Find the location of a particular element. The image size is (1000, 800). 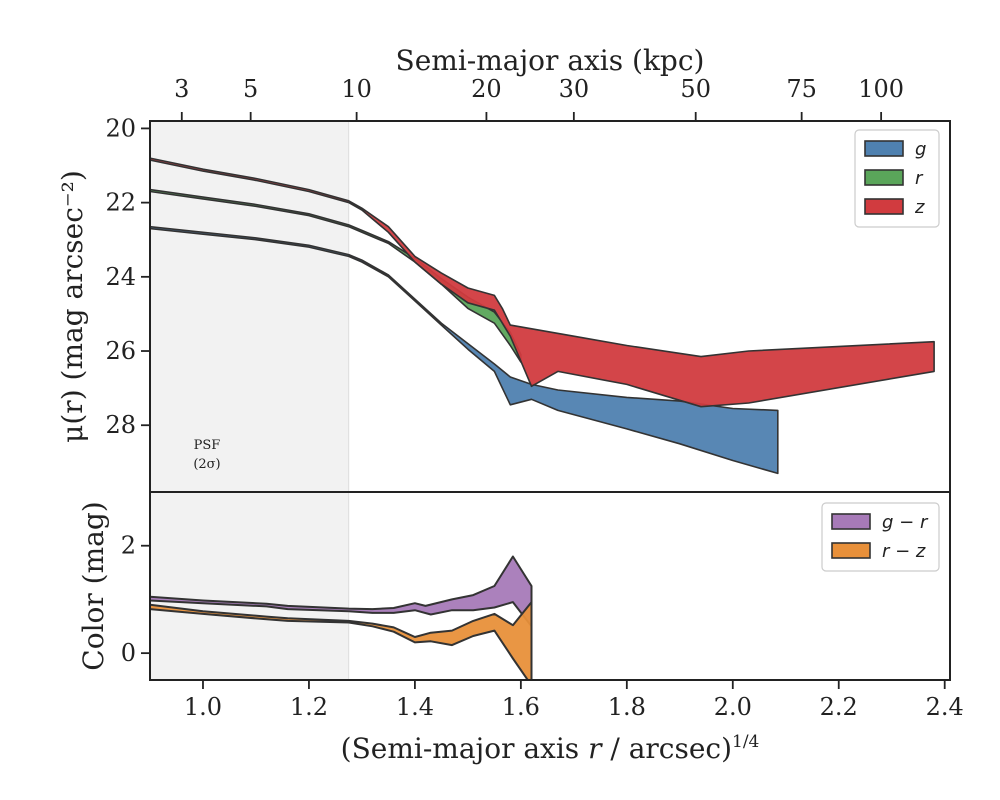

top-secondary-x-ticks: 3 5 10 20 30 50 75 100 is located at coordinates (539, 98).